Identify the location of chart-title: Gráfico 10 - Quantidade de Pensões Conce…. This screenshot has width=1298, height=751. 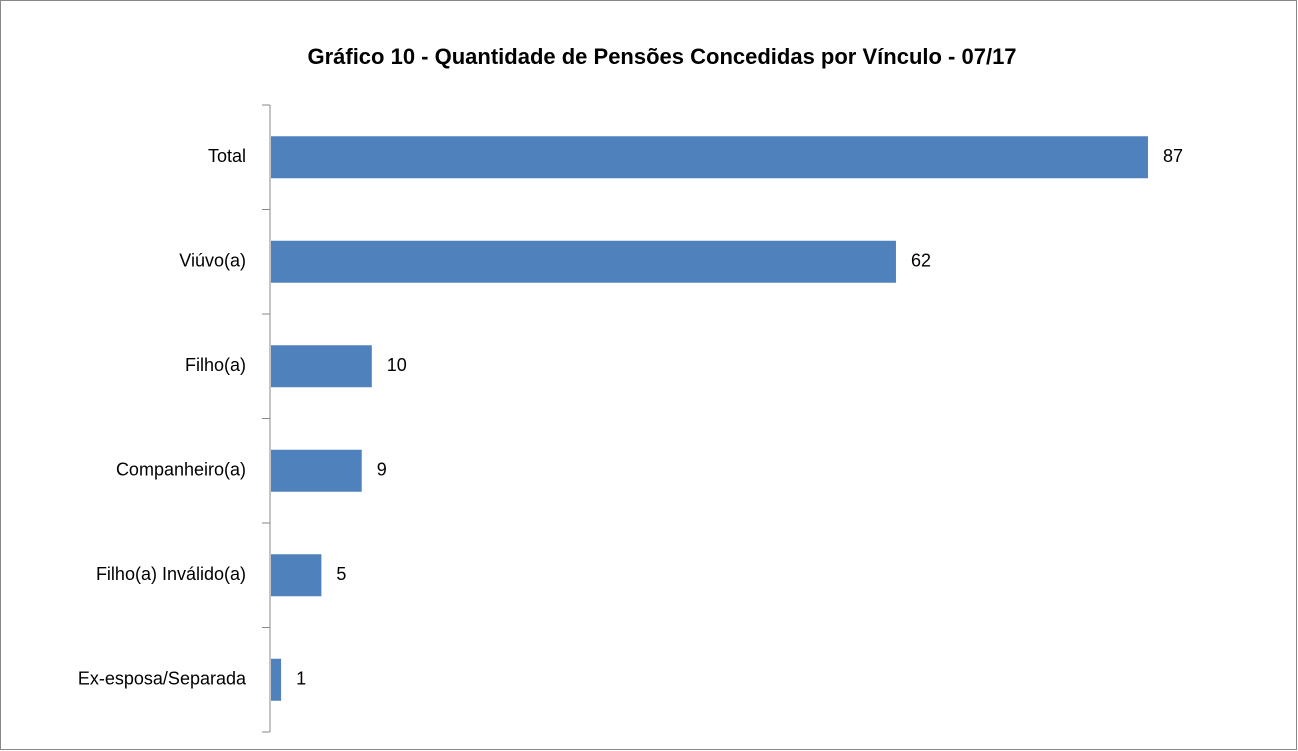
(661, 56).